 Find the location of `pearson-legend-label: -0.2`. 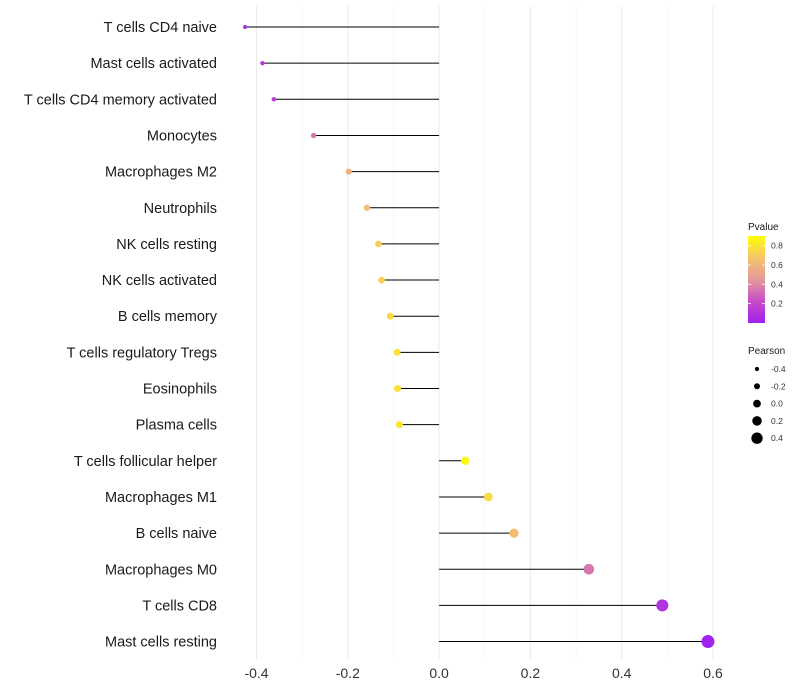

pearson-legend-label: -0.2 is located at coordinates (778, 386).